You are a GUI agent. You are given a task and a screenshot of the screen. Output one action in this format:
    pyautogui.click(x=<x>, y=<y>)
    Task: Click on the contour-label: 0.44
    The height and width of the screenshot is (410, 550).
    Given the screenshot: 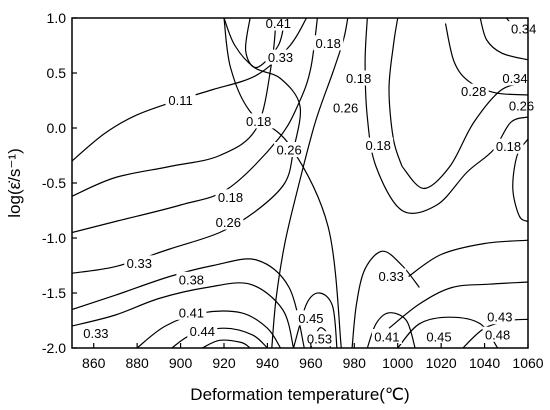 What is the action you would take?
    pyautogui.click(x=202, y=331)
    